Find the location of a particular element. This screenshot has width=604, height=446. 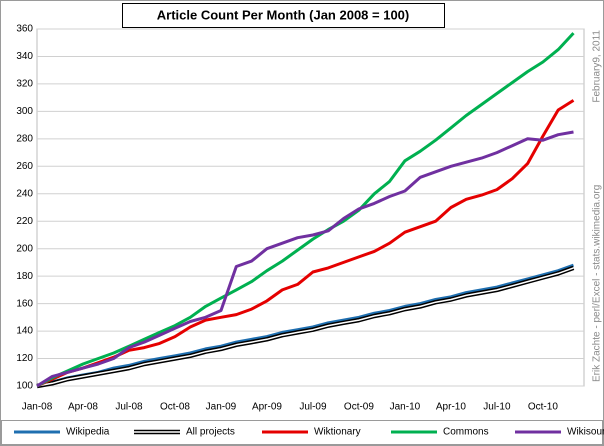

y-tick-label: 240 is located at coordinates (24, 193).